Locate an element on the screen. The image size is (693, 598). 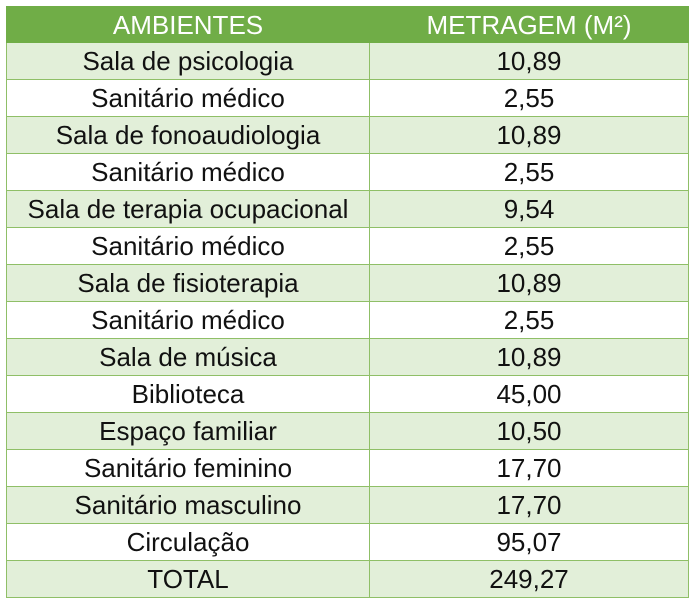
cell-ambiente: Sala de terapia ocupacional is located at coordinates (188, 209).